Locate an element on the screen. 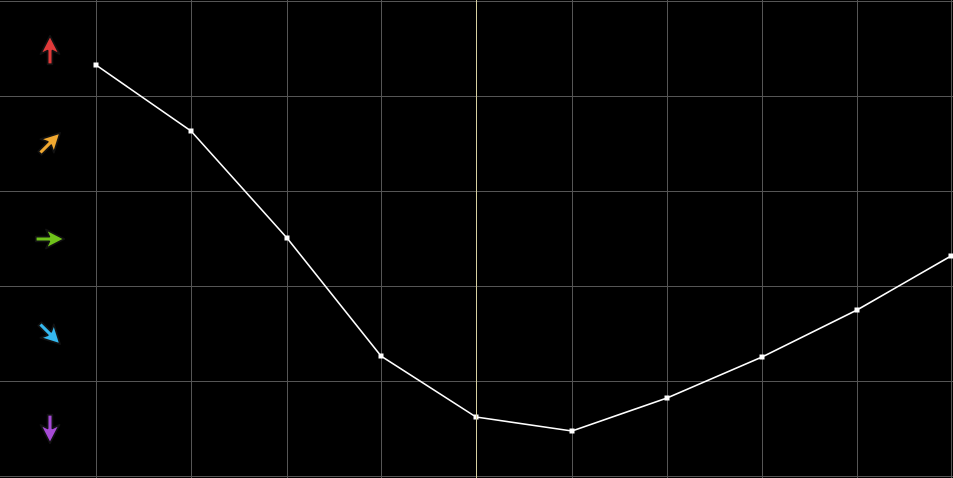 This screenshot has height=478, width=953. arrow-up-icon is located at coordinates (50, 50).